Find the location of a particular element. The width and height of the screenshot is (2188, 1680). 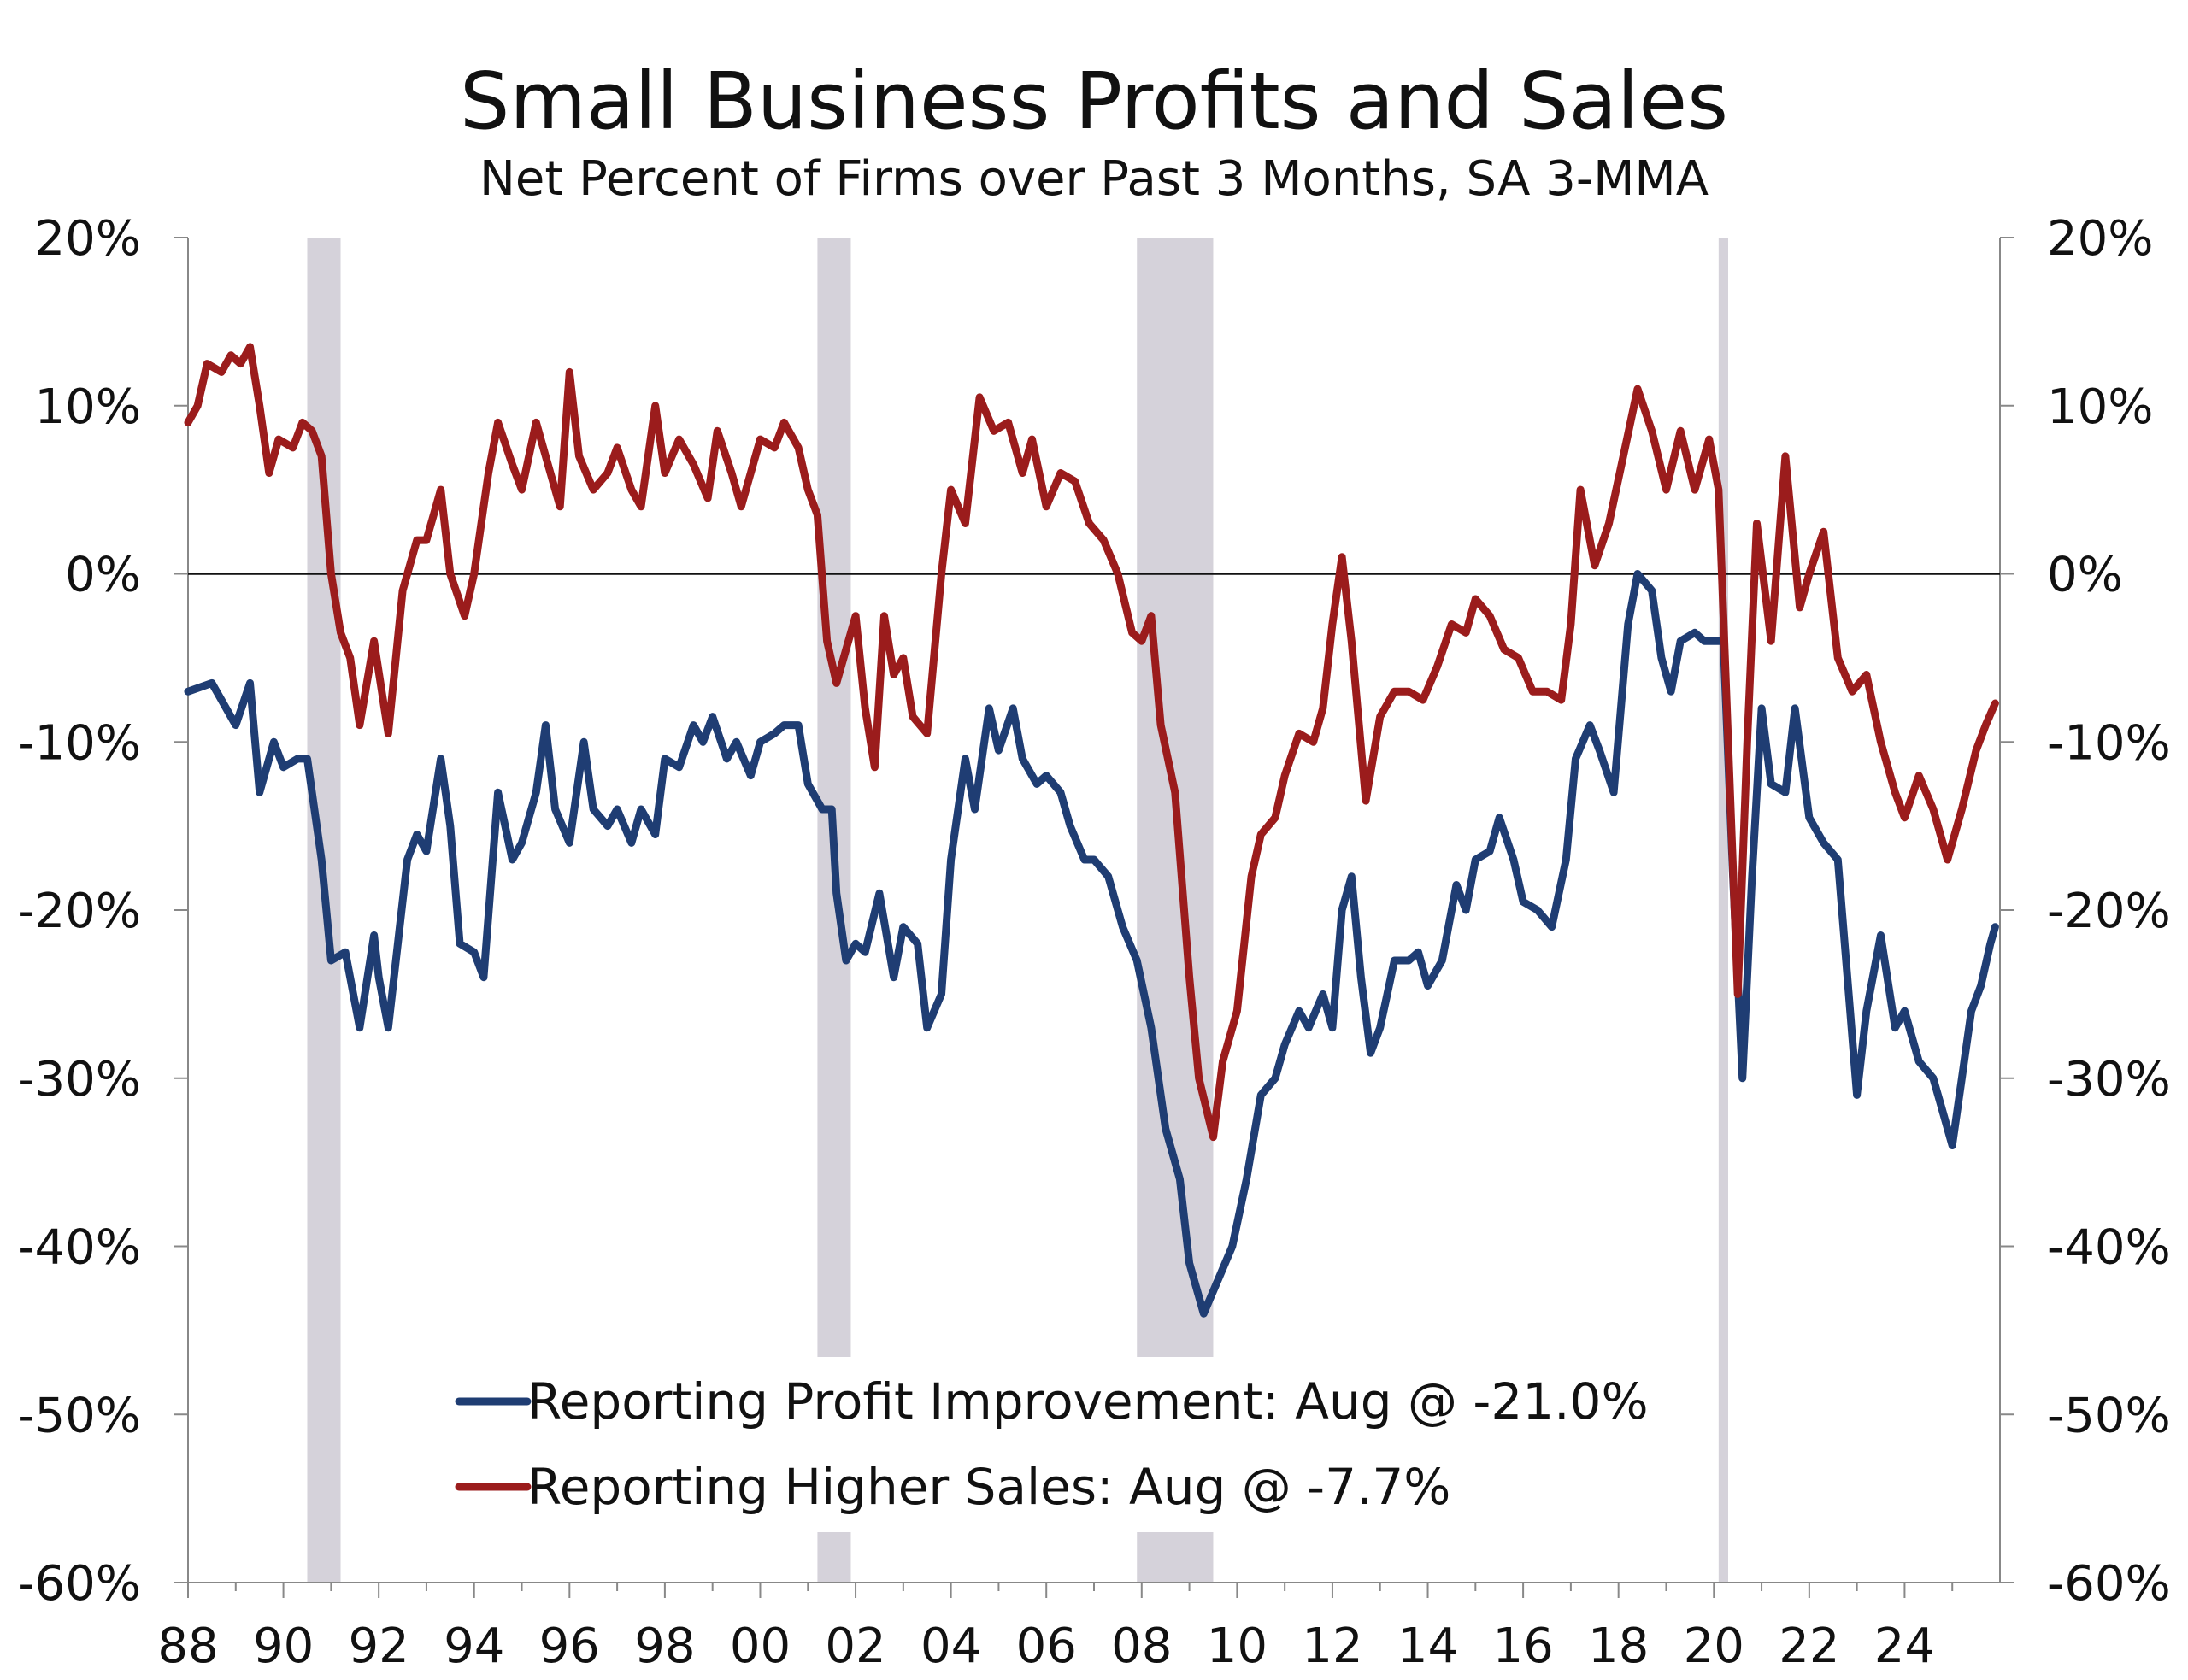

right-y-tick-label: -10% is located at coordinates (2109, 743).